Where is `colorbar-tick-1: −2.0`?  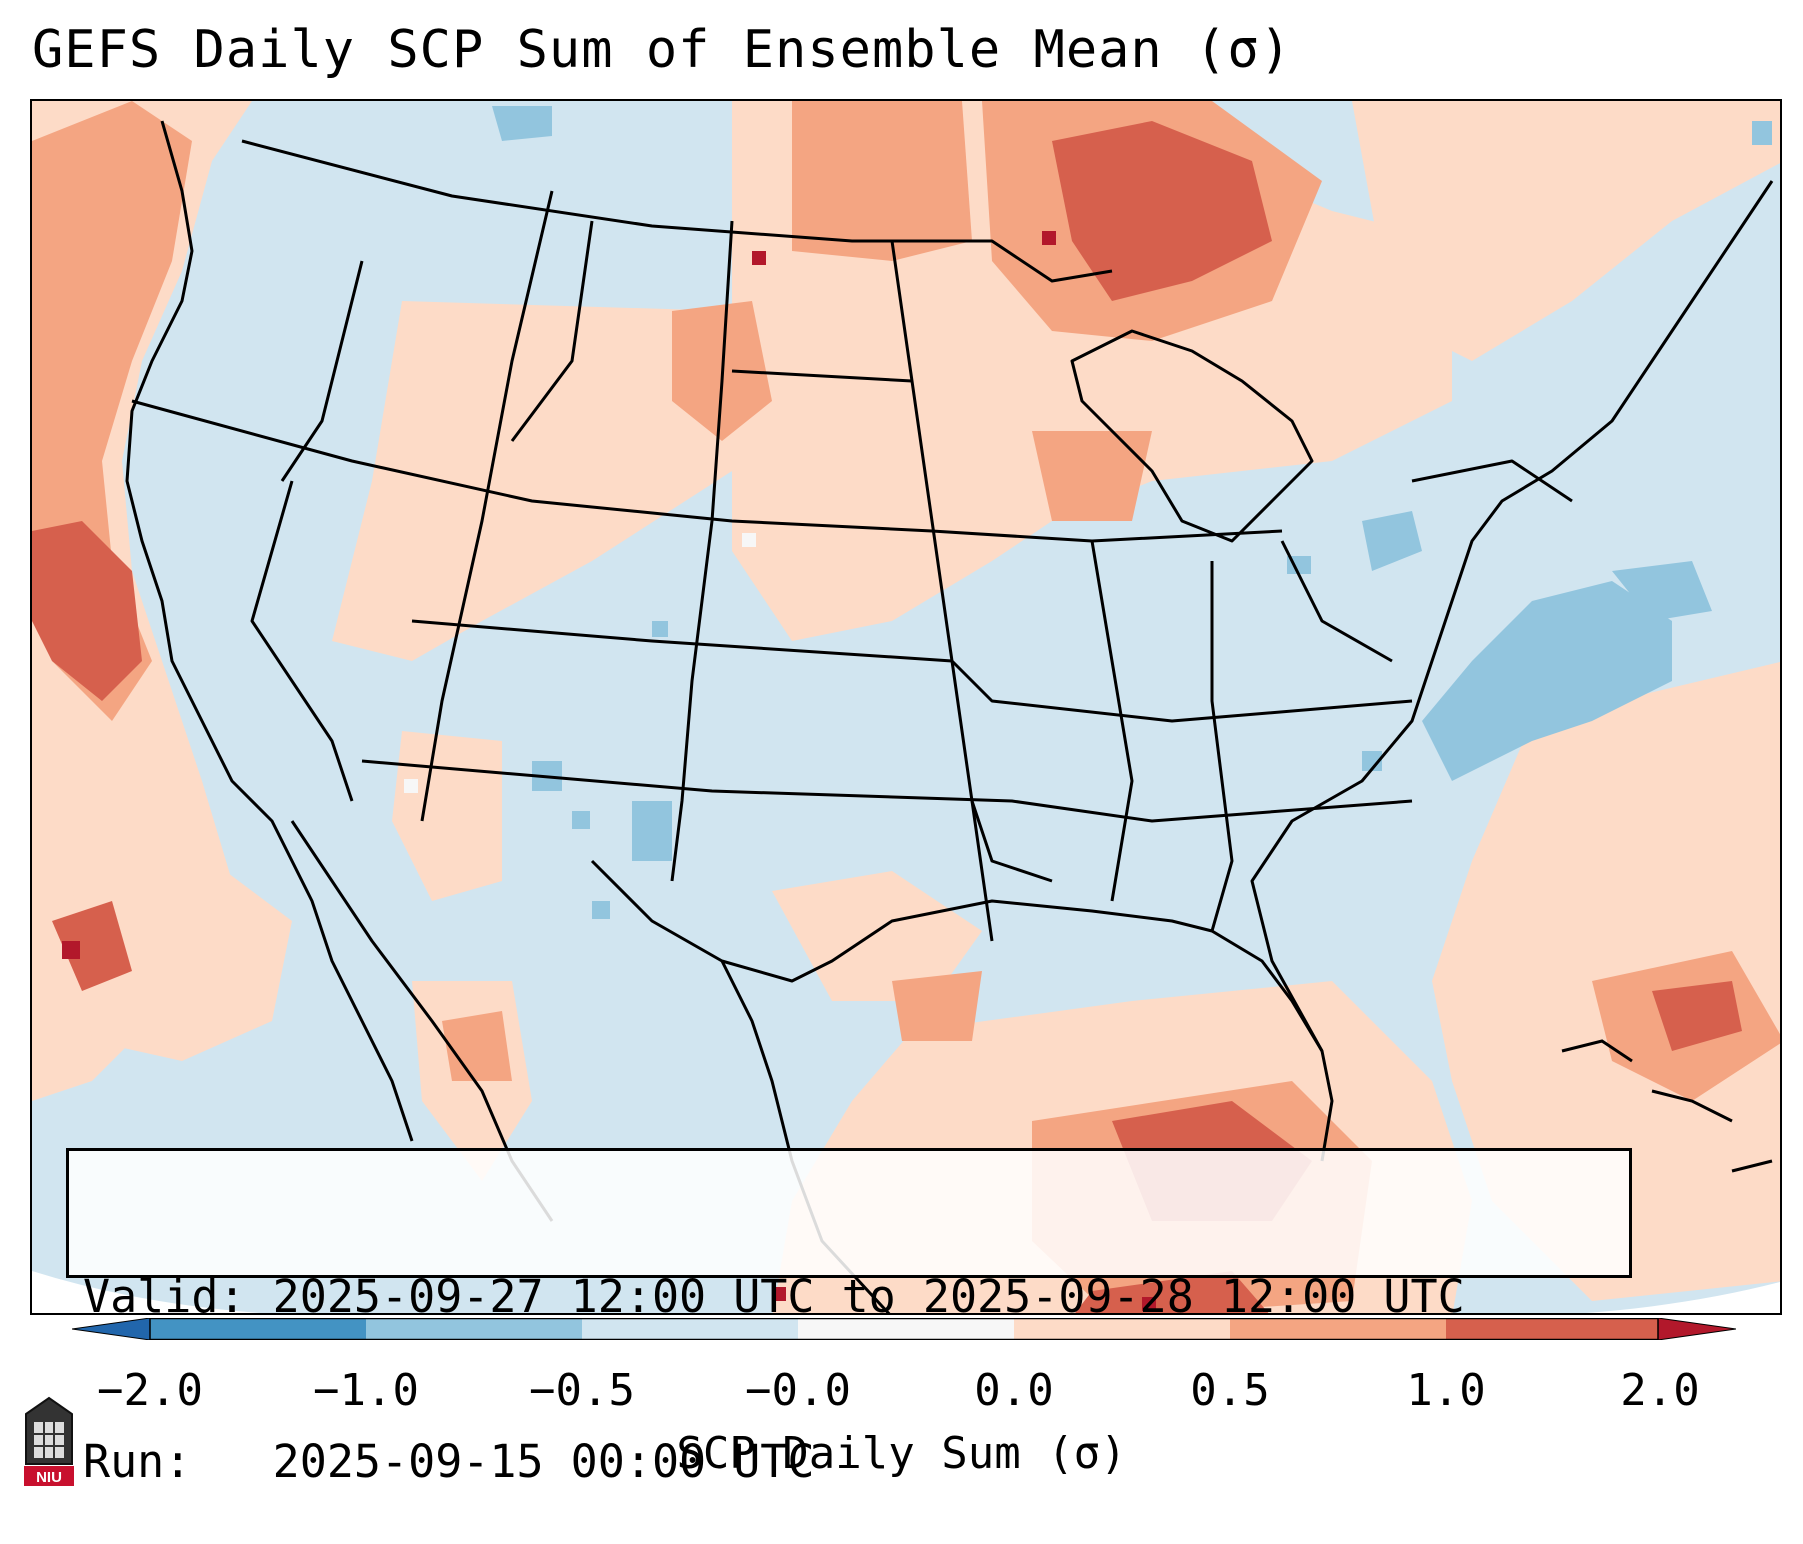
colorbar-tick-1: −2.0 is located at coordinates (150, 1390).